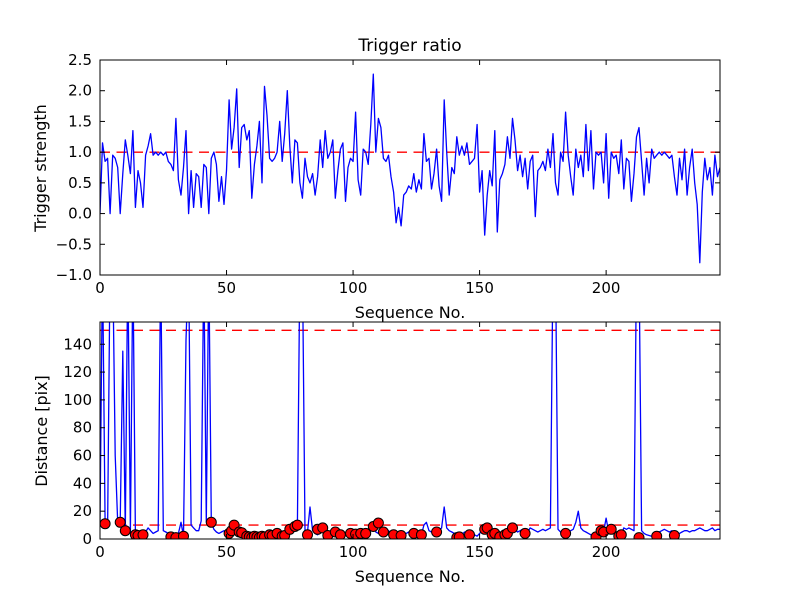 The height and width of the screenshot is (604, 800). I want to click on y-tick-label: 2.5, so click(80, 60).